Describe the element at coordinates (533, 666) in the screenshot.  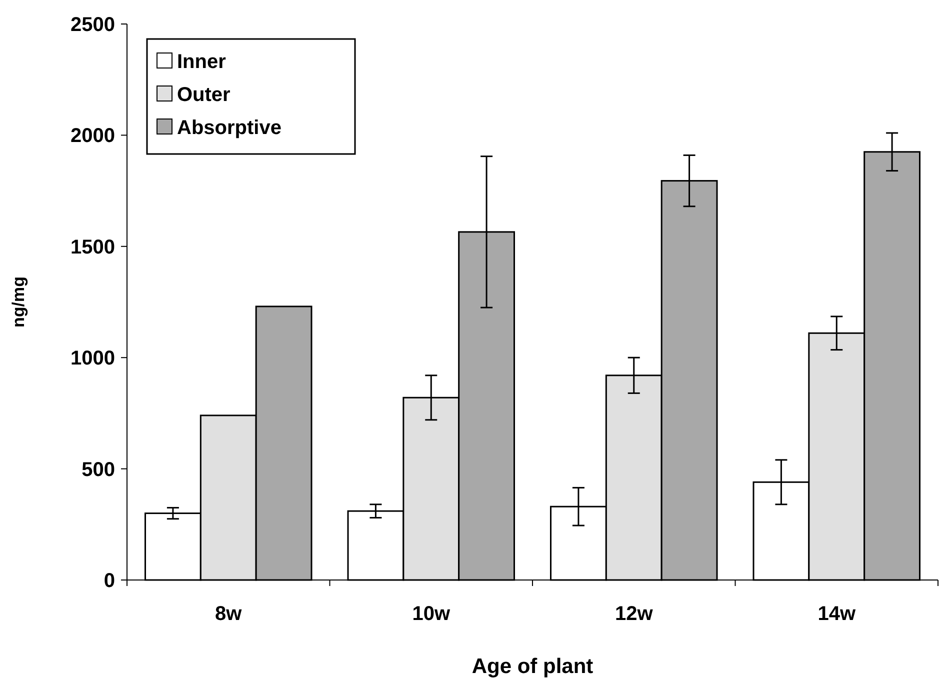
I see `x-axis-title: Age of plant` at that location.